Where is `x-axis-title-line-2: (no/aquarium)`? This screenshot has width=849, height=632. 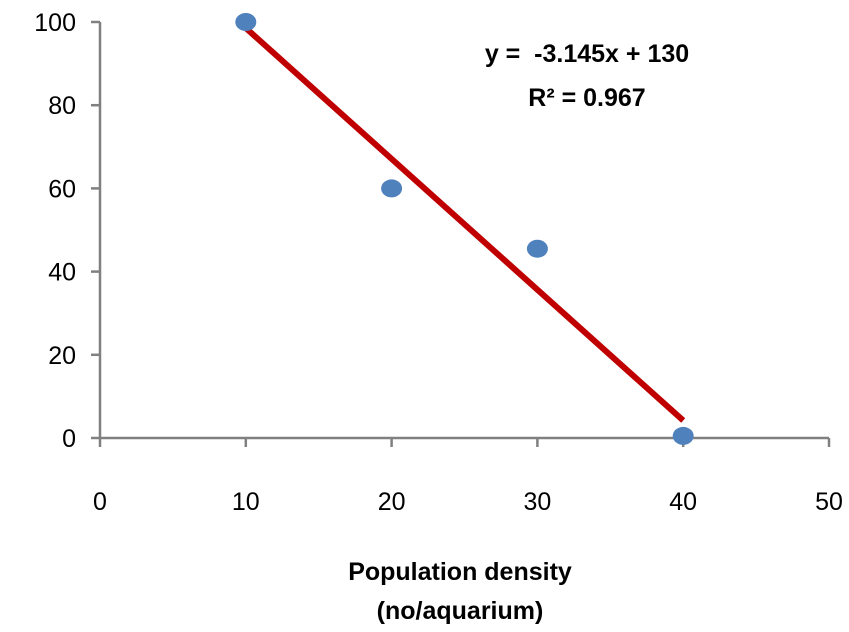 x-axis-title-line-2: (no/aquarium) is located at coordinates (460, 611).